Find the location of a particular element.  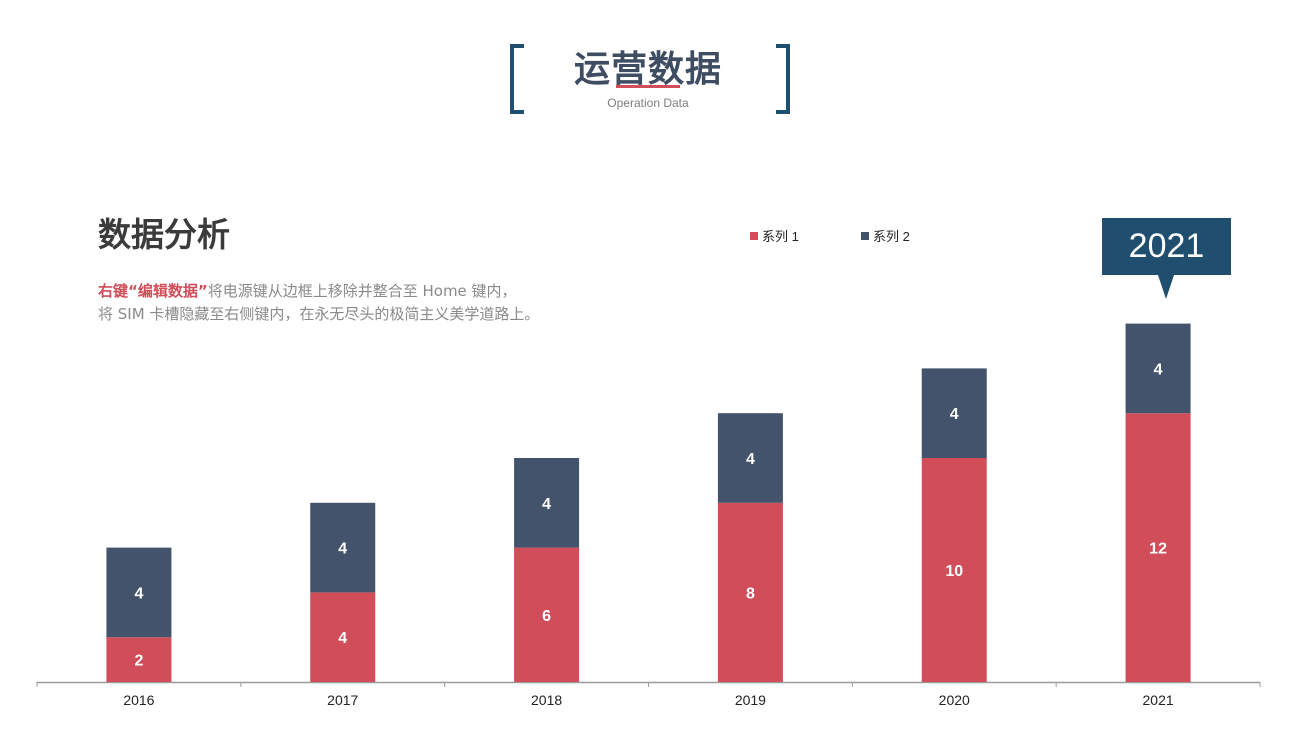

page-subtitle: Operation Data is located at coordinates (648, 103).